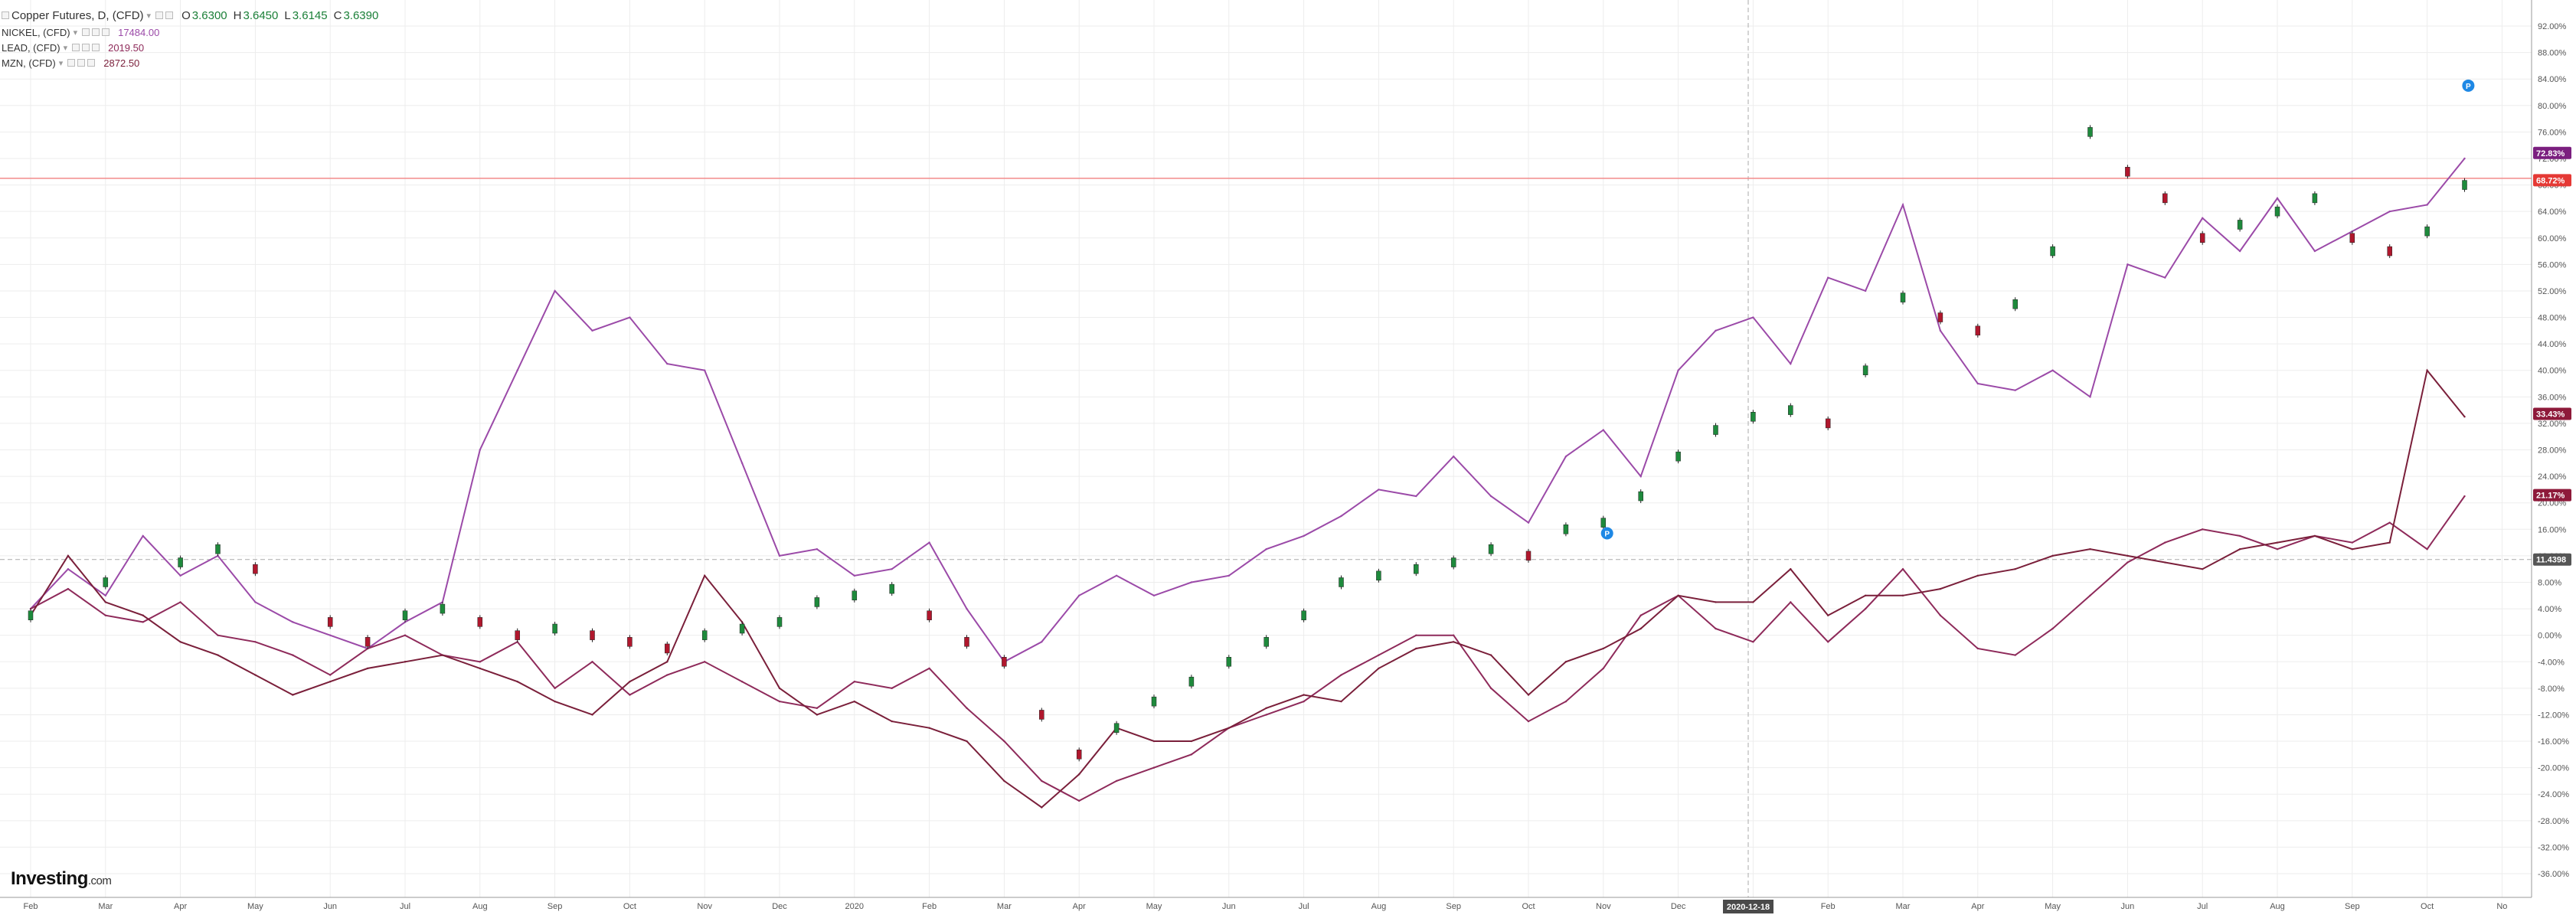 The height and width of the screenshot is (915, 2576). Describe the element at coordinates (2552, 106) in the screenshot. I see `y-tick-label: 80.00%` at that location.